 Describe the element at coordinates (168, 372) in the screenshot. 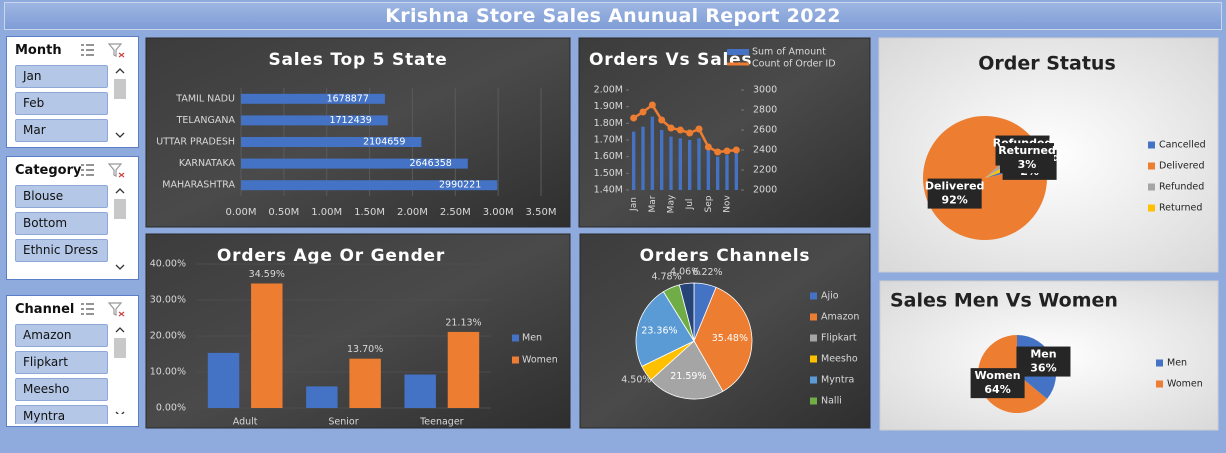

I see `y-tick-label: 10.00%` at that location.